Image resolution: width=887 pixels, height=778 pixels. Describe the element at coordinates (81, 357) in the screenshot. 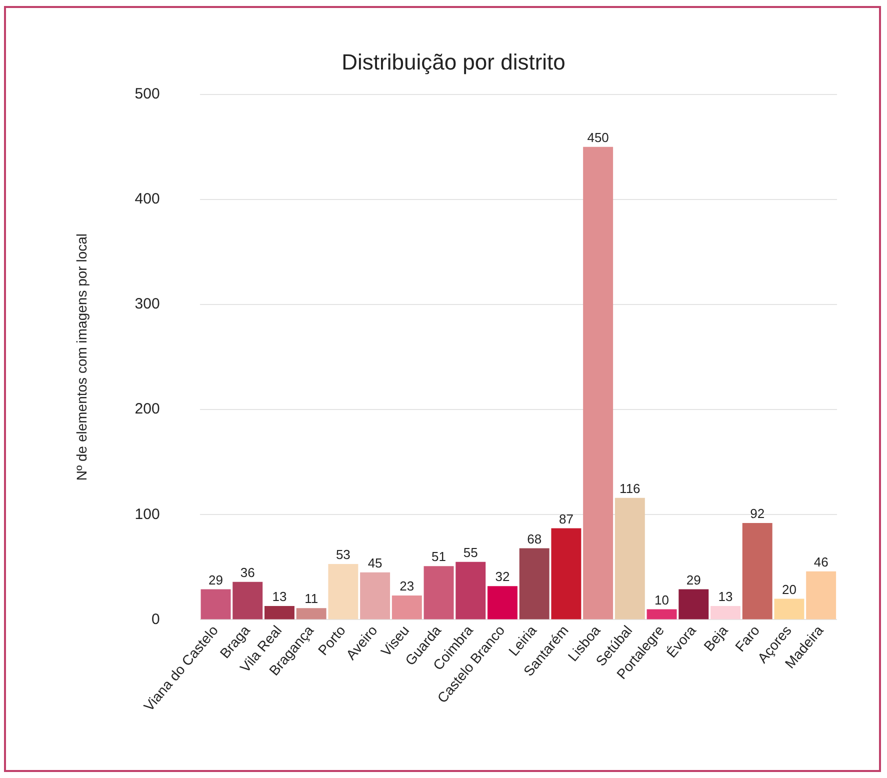

I see `y-axis-title: Nº de elementos com imagens por local` at that location.